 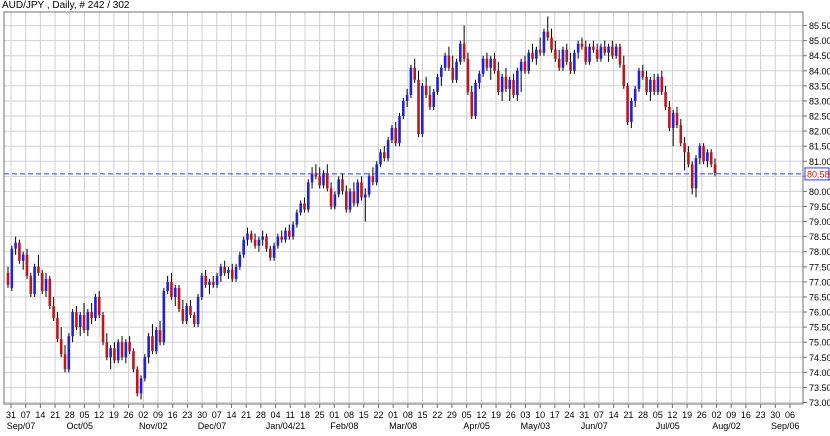 I want to click on x-month-label: Nov/02, so click(x=153, y=426).